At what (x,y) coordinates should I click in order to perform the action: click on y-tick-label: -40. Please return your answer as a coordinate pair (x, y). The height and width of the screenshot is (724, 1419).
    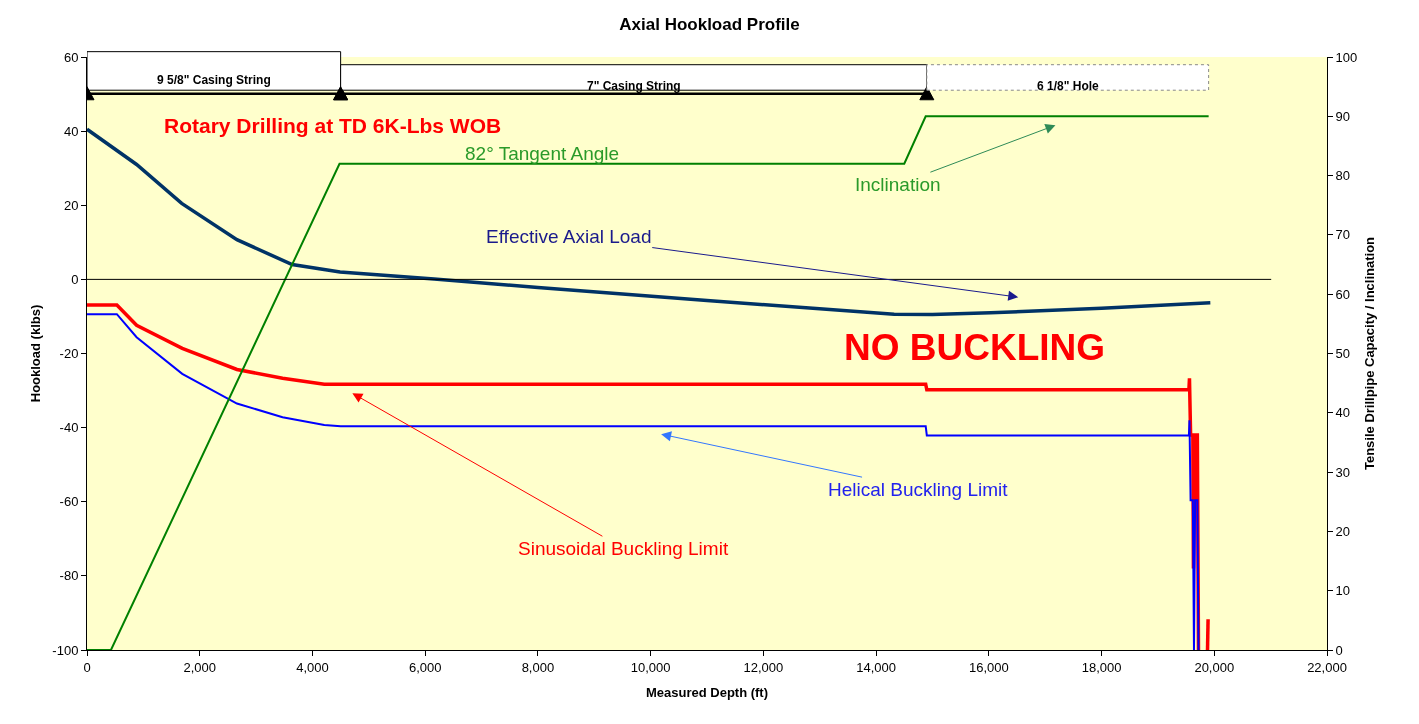
    Looking at the image, I should click on (69, 428).